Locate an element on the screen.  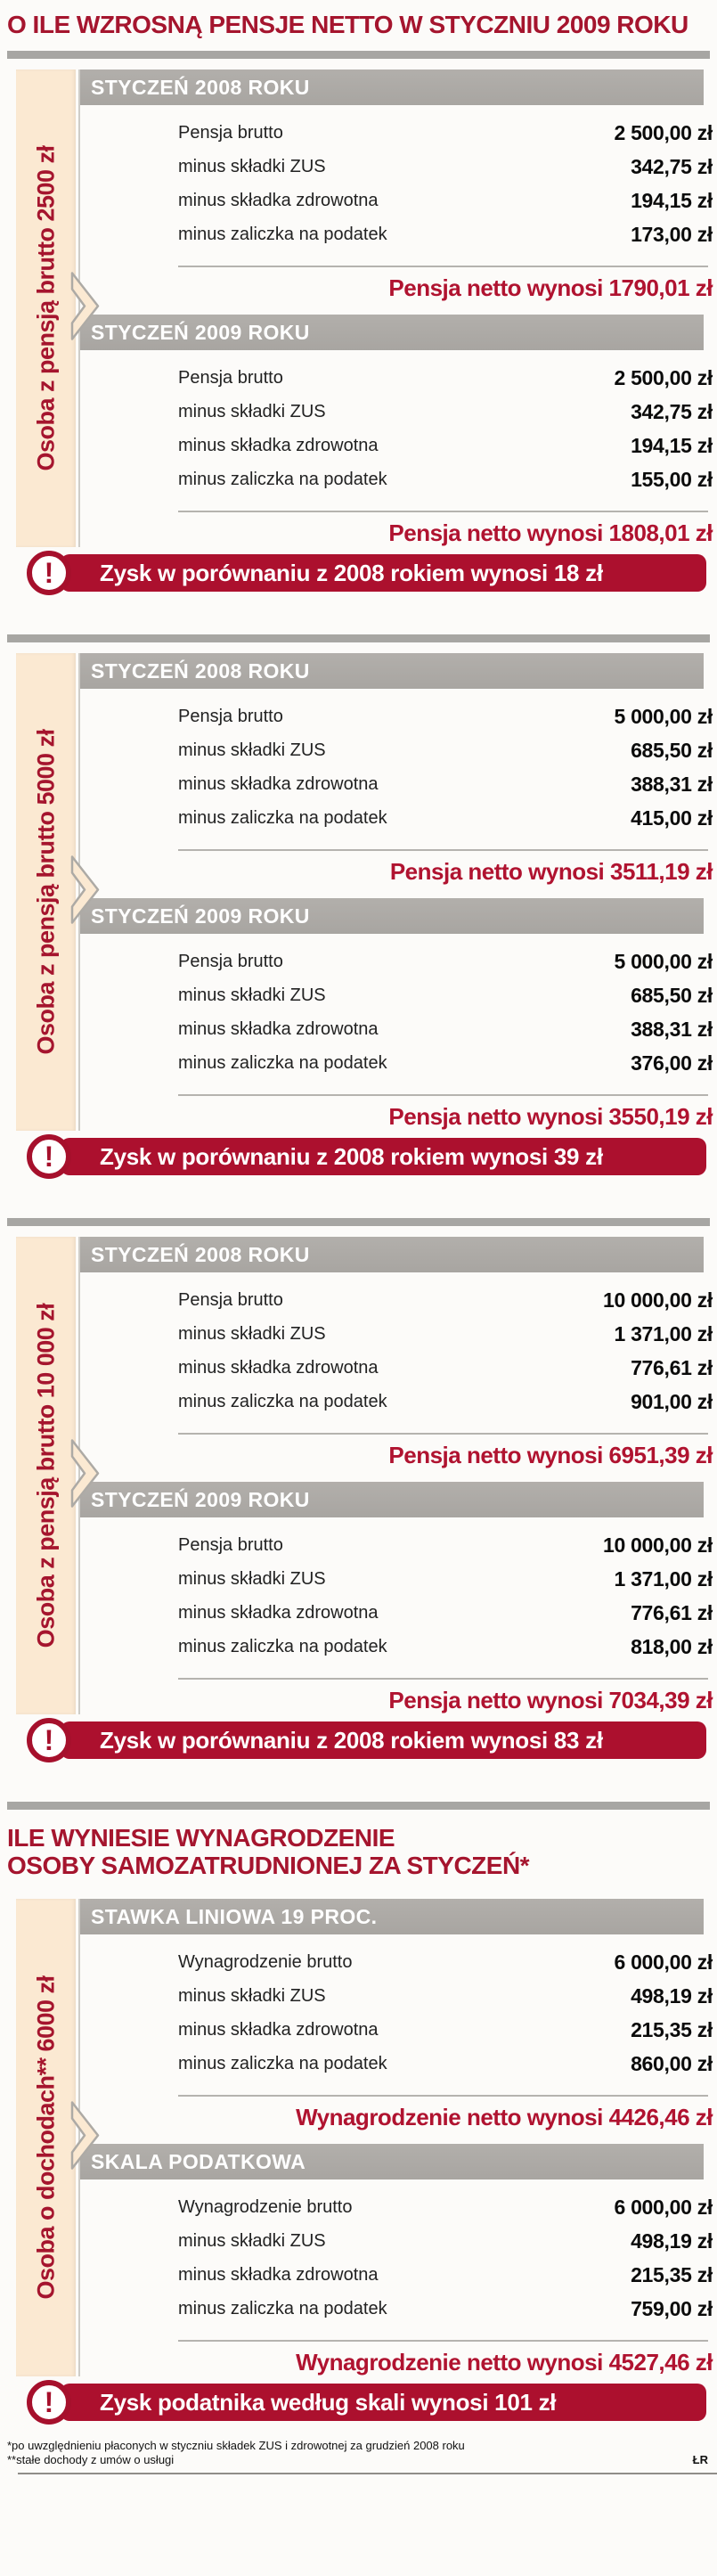
row-value: 6 000,00 zł is located at coordinates (663, 1962).